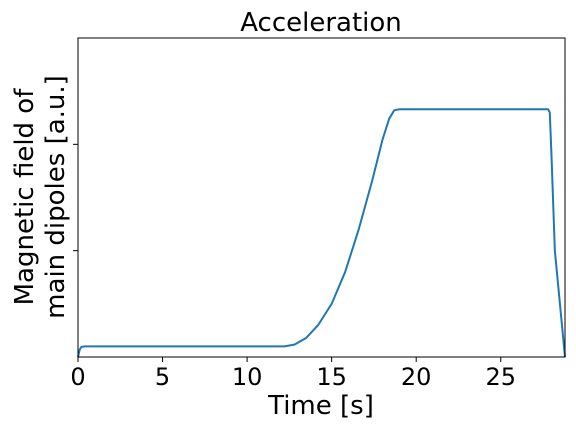  Describe the element at coordinates (321, 23) in the screenshot. I see `chart-title: Acceleration` at that location.